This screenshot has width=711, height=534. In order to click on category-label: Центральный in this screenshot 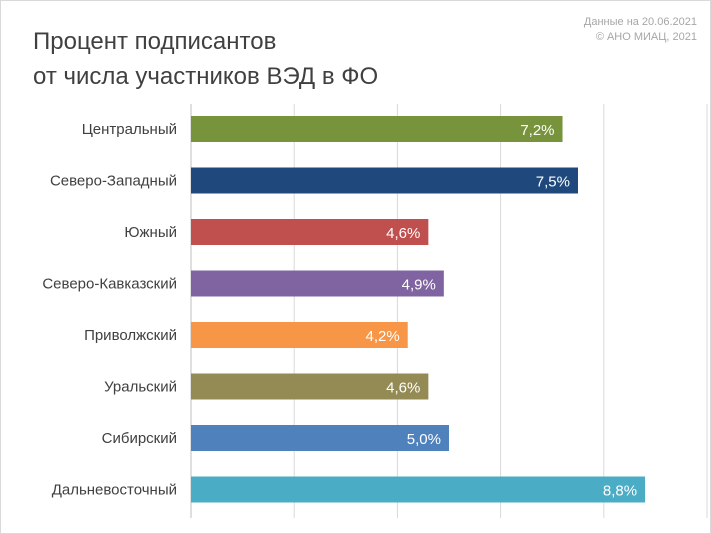, I will do `click(129, 129)`.